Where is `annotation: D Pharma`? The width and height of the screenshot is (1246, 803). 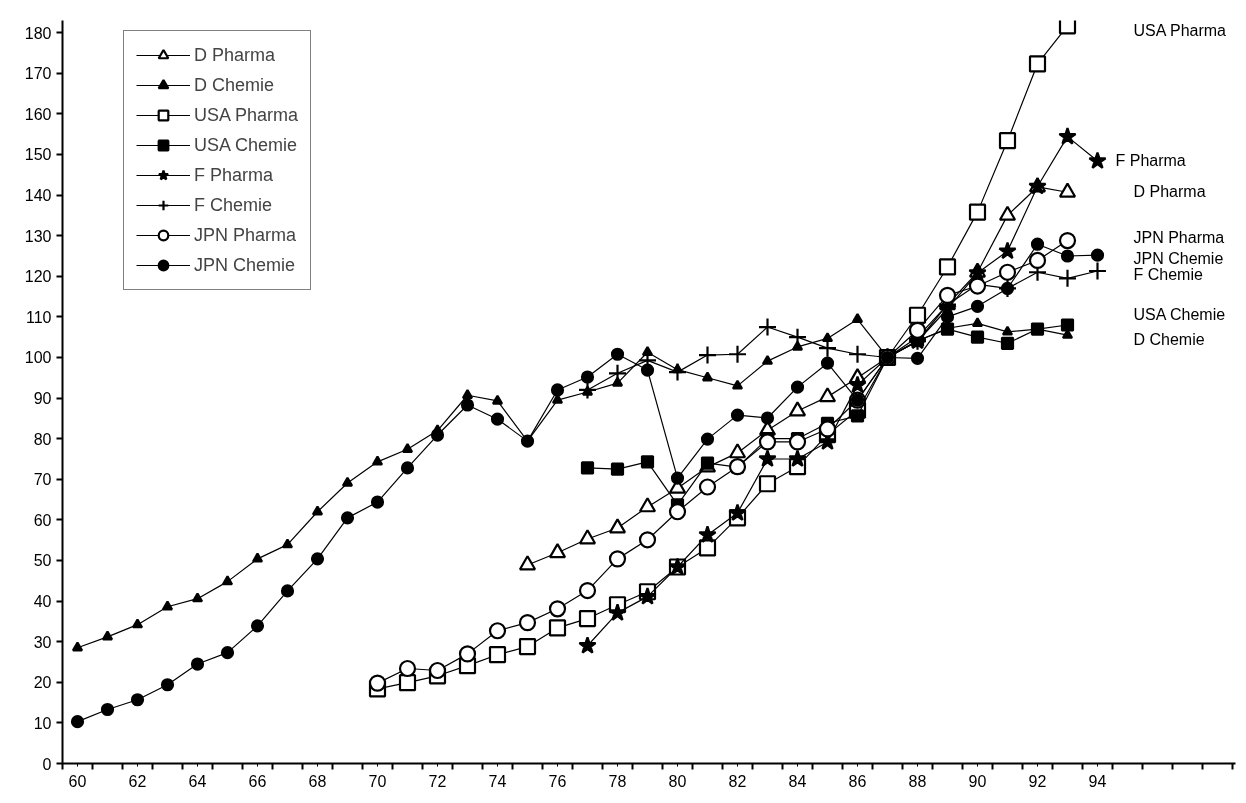
annotation: D Pharma is located at coordinates (1169, 191).